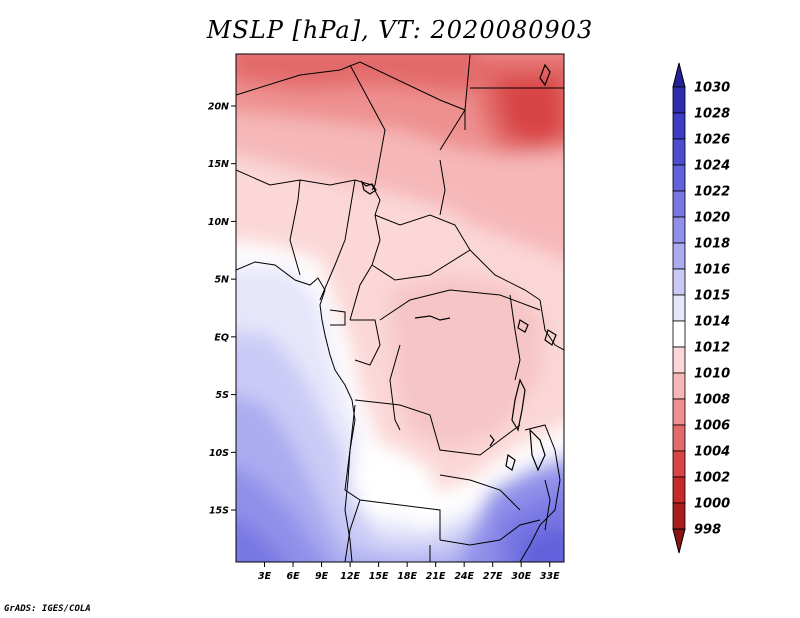 The height and width of the screenshot is (618, 800). I want to click on colorbar-label: 1016, so click(712, 270).